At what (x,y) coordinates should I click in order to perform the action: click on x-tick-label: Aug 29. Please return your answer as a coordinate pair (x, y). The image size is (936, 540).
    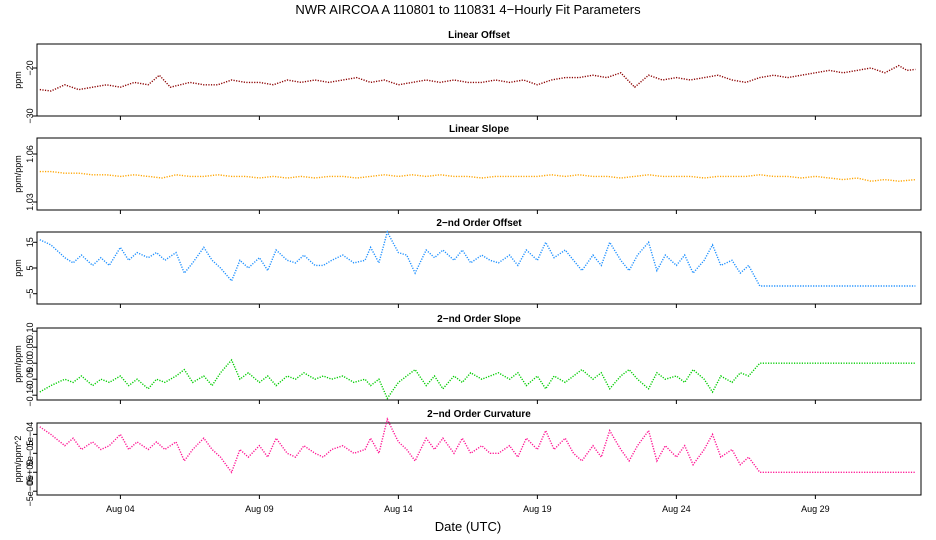
    Looking at the image, I should click on (815, 509).